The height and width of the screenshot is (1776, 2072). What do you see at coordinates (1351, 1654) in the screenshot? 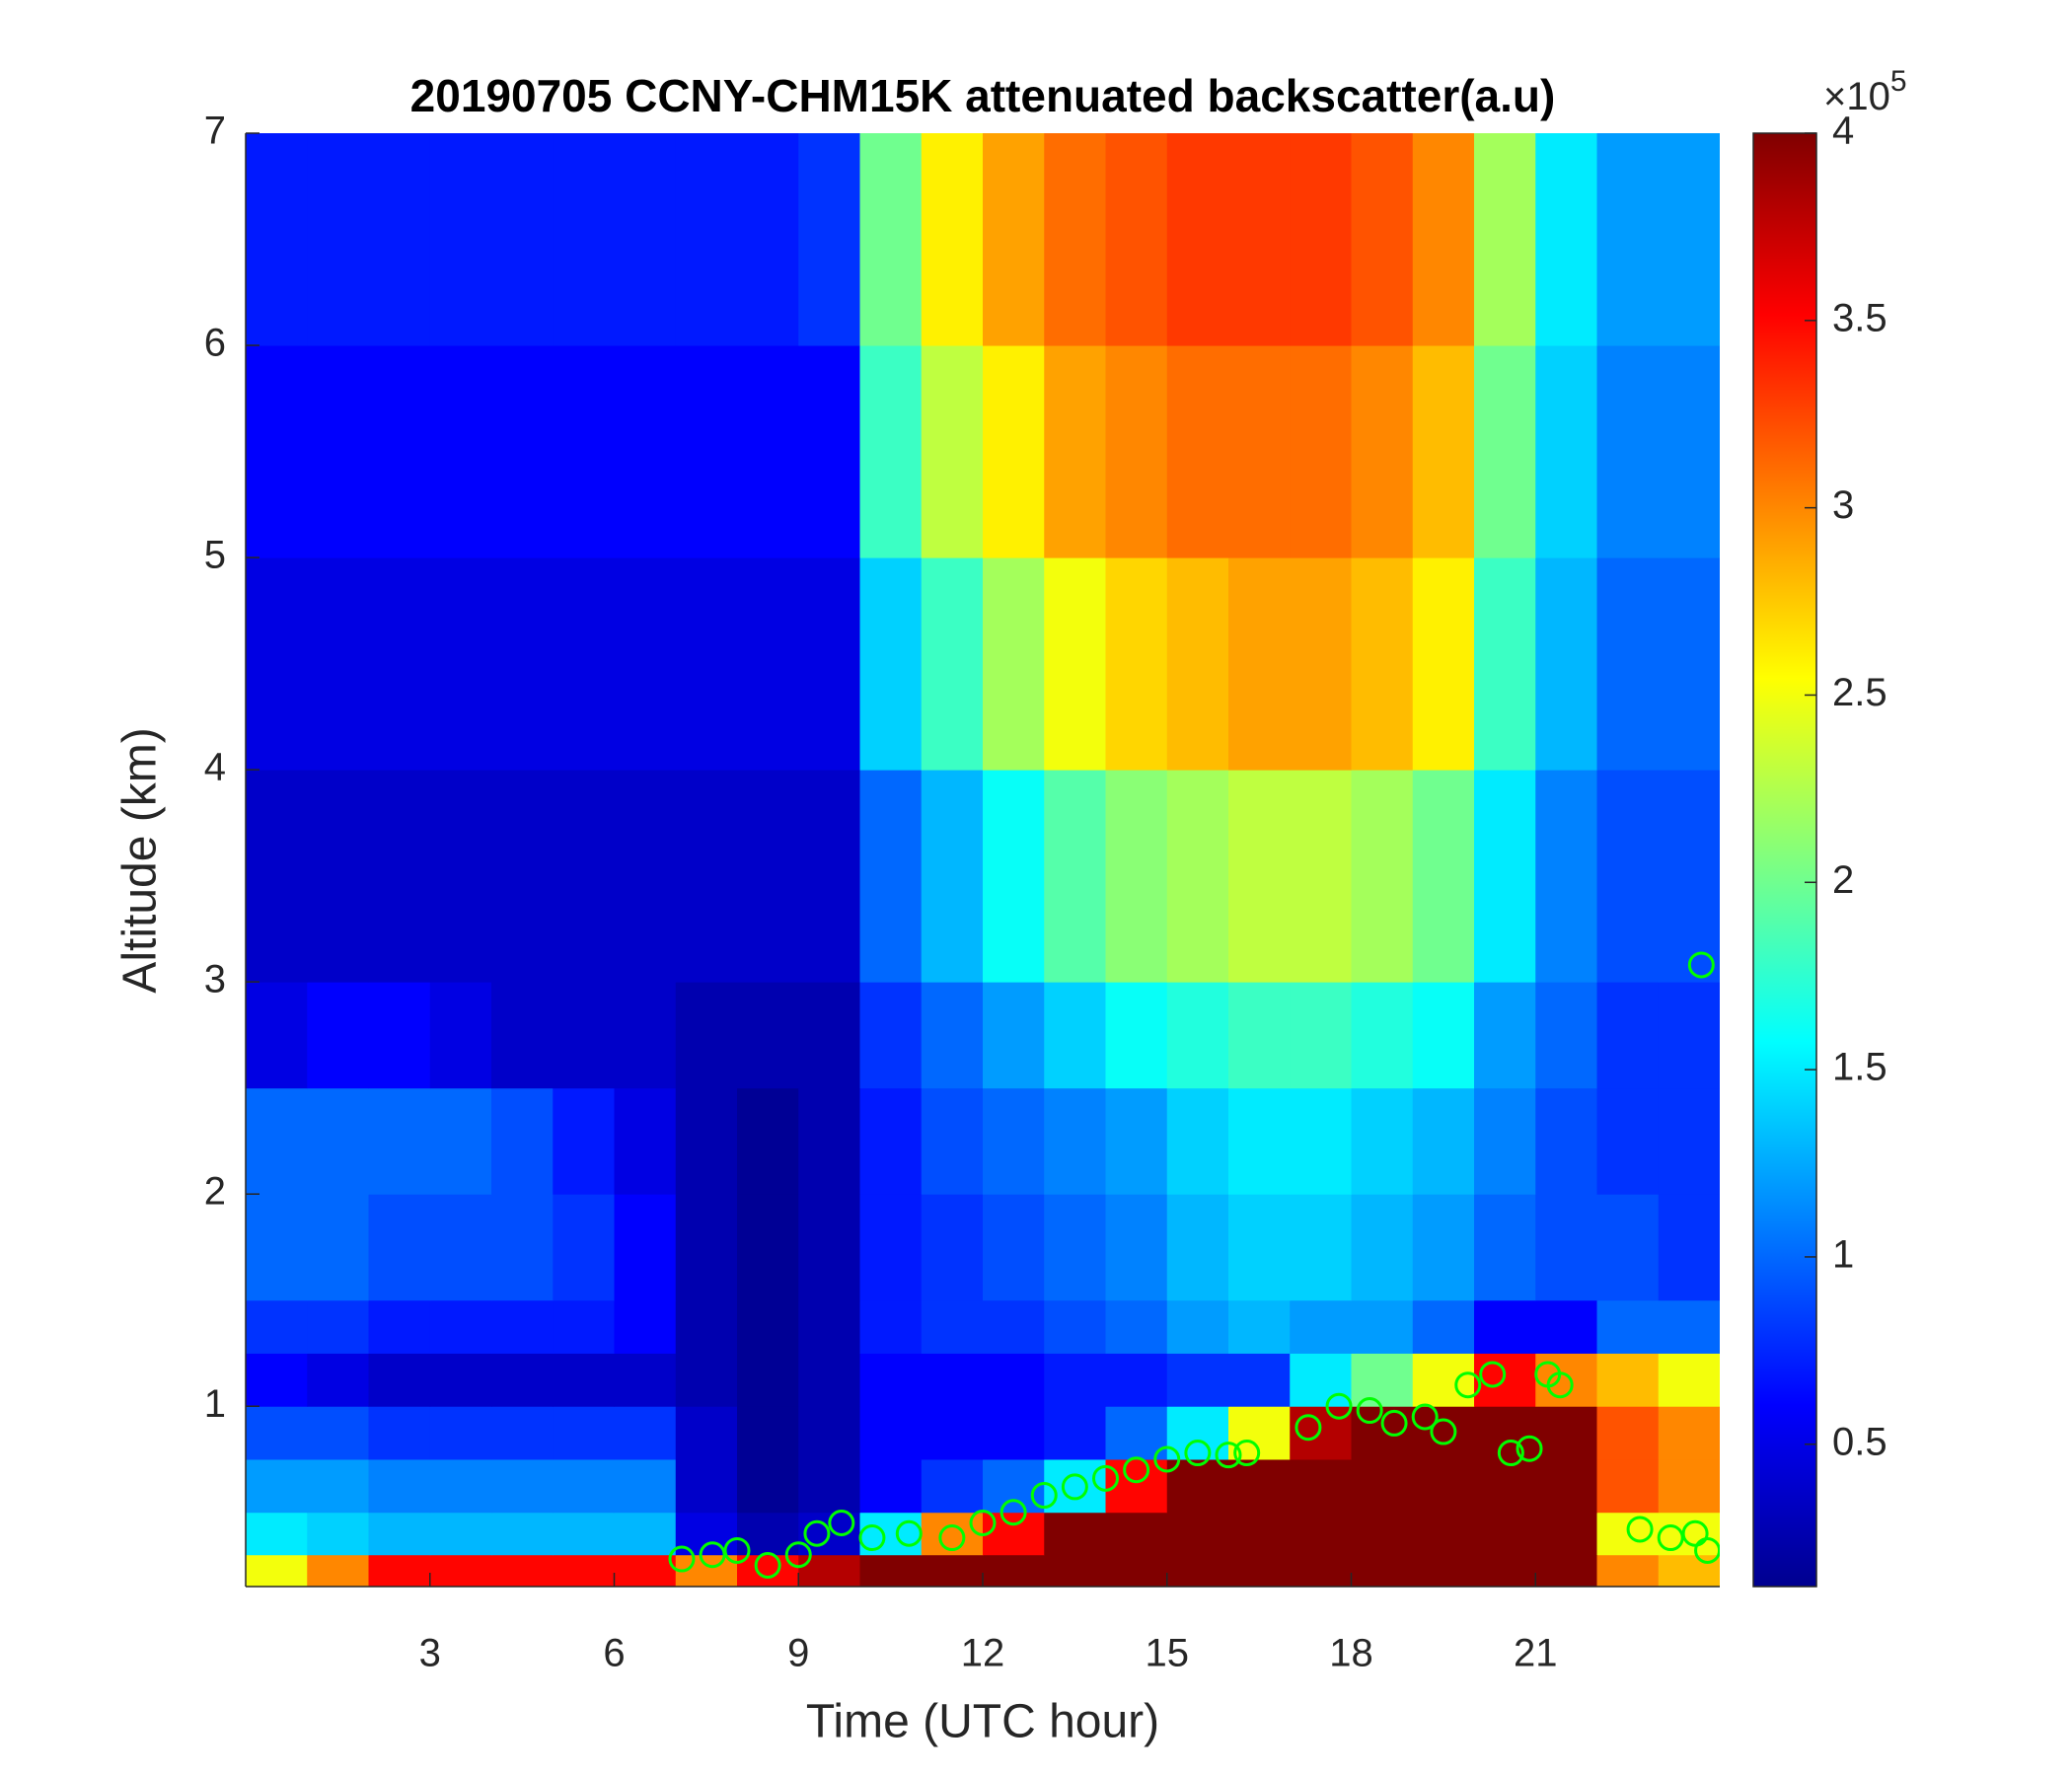
I see `x-tick-label: 18` at bounding box center [1351, 1654].